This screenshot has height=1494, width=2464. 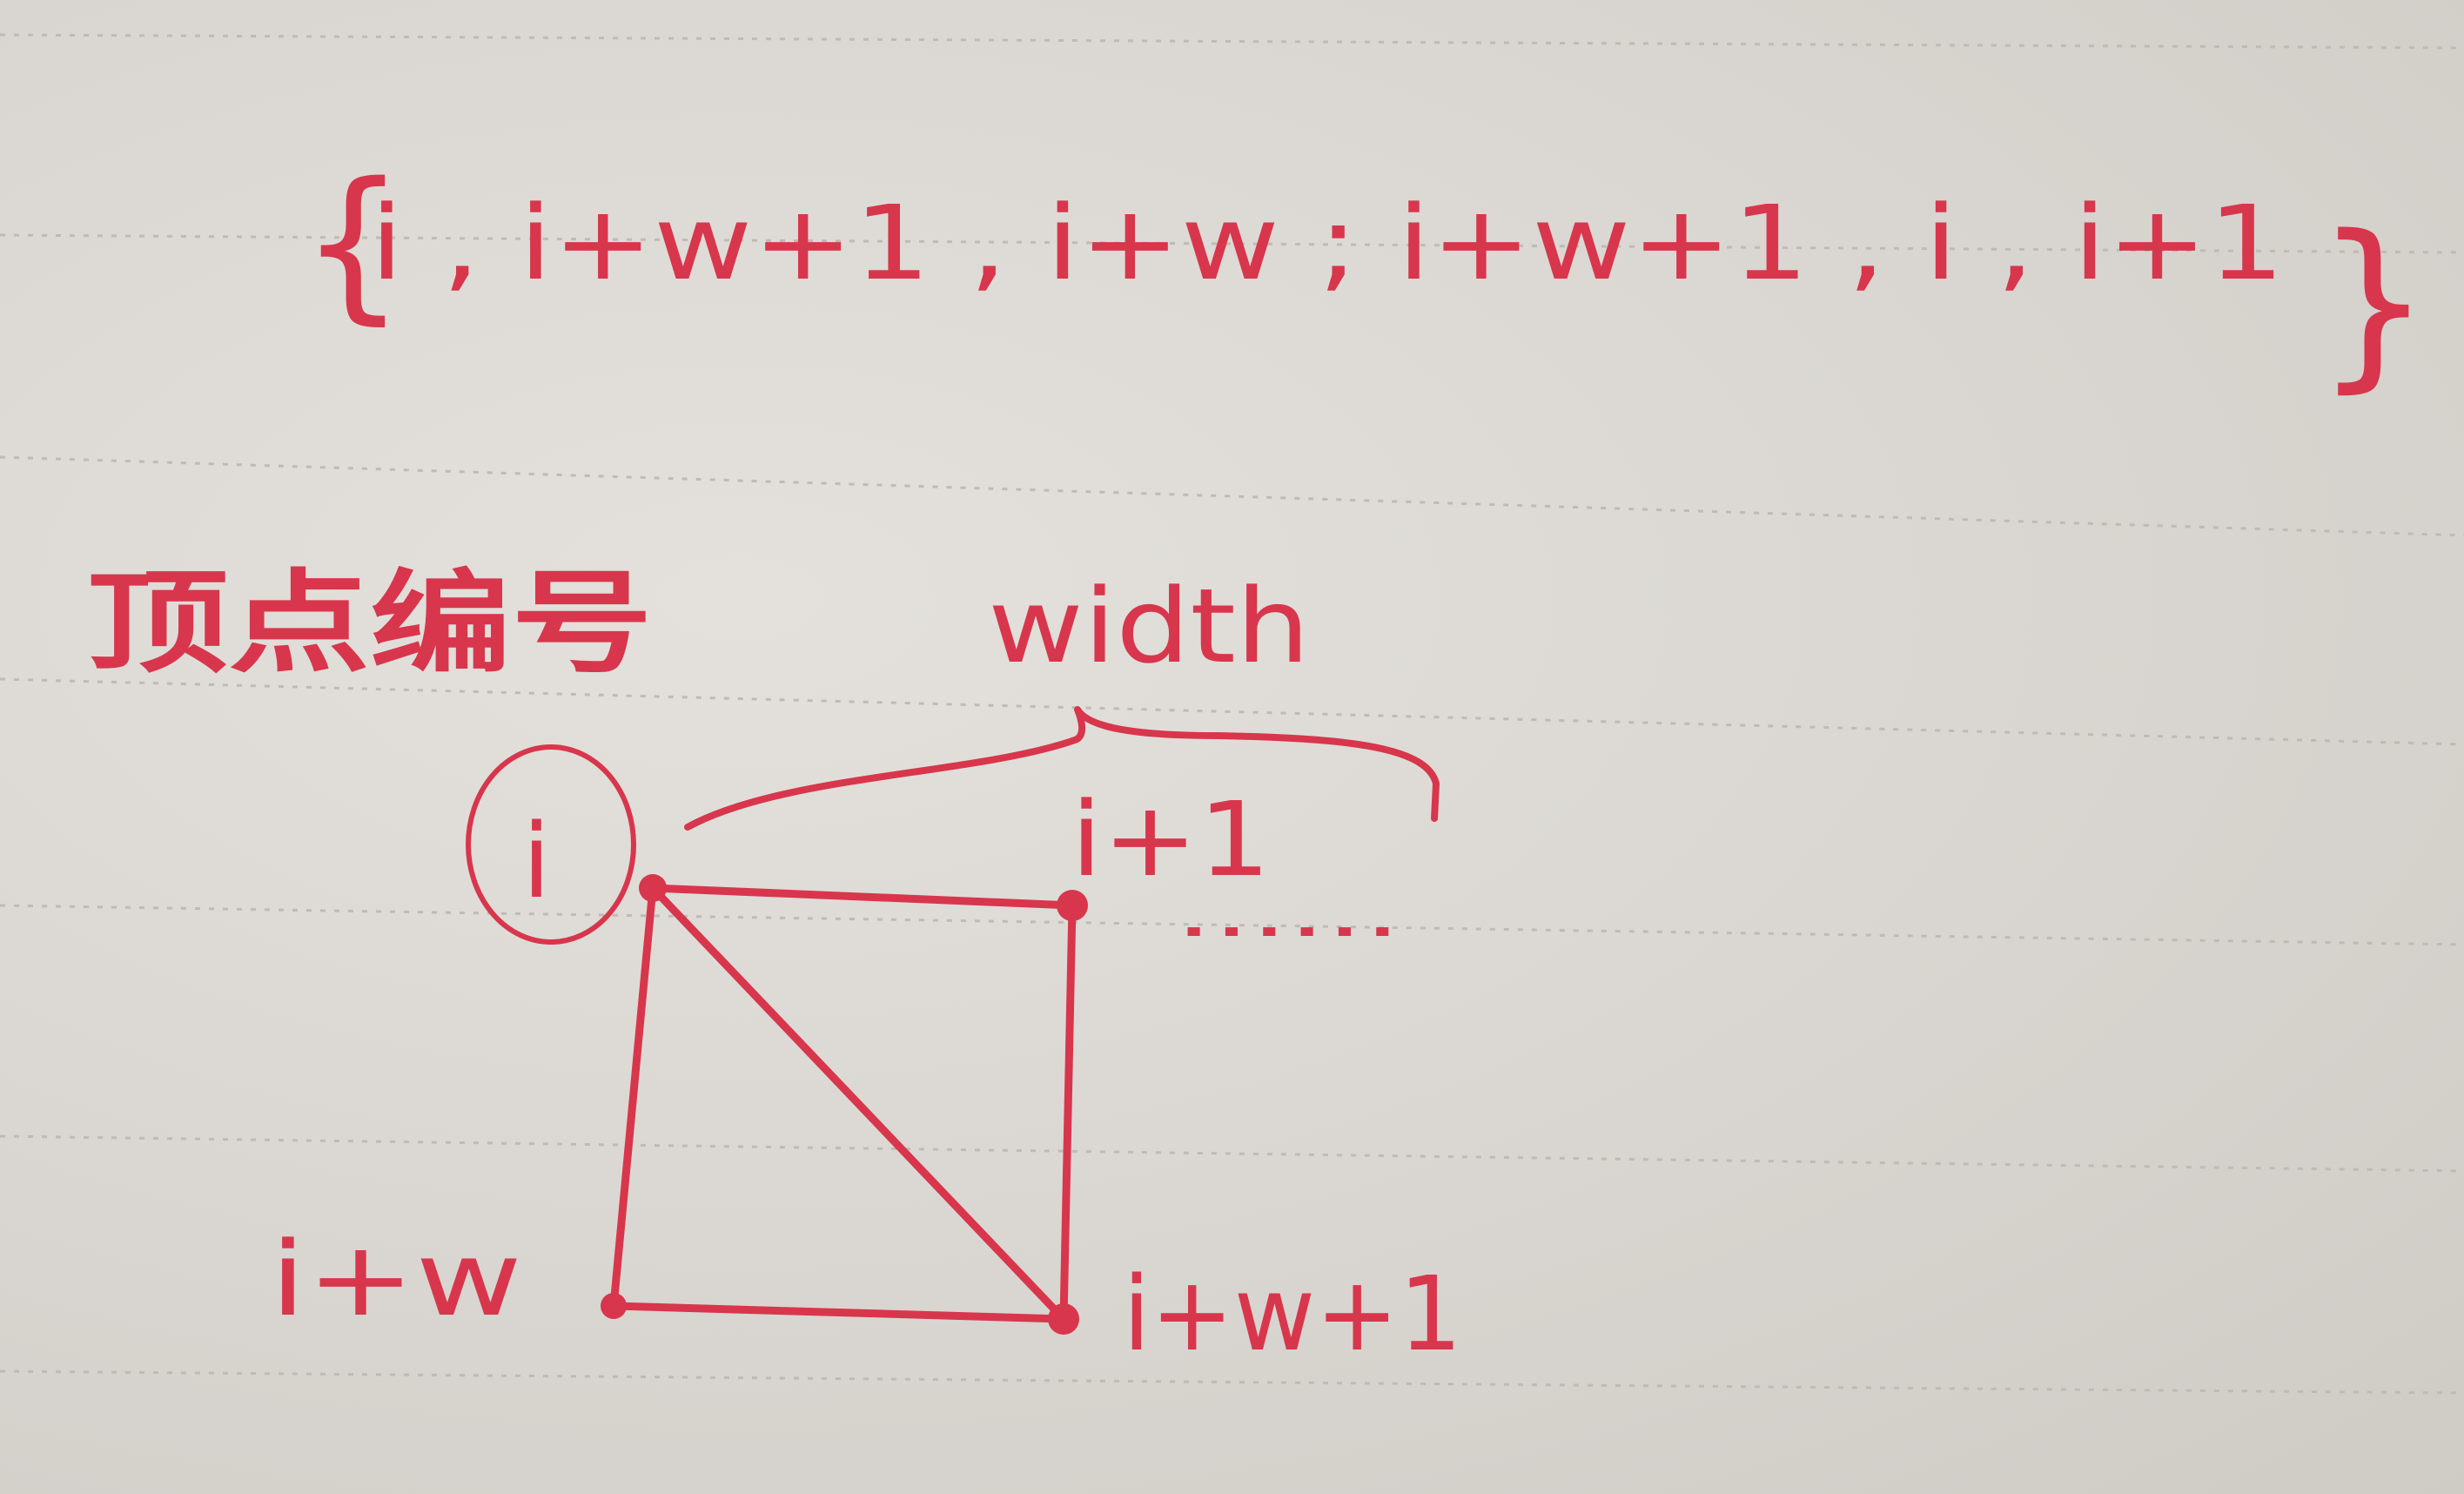 What do you see at coordinates (353, 244) in the screenshot?
I see `formula-open-brace: {` at bounding box center [353, 244].